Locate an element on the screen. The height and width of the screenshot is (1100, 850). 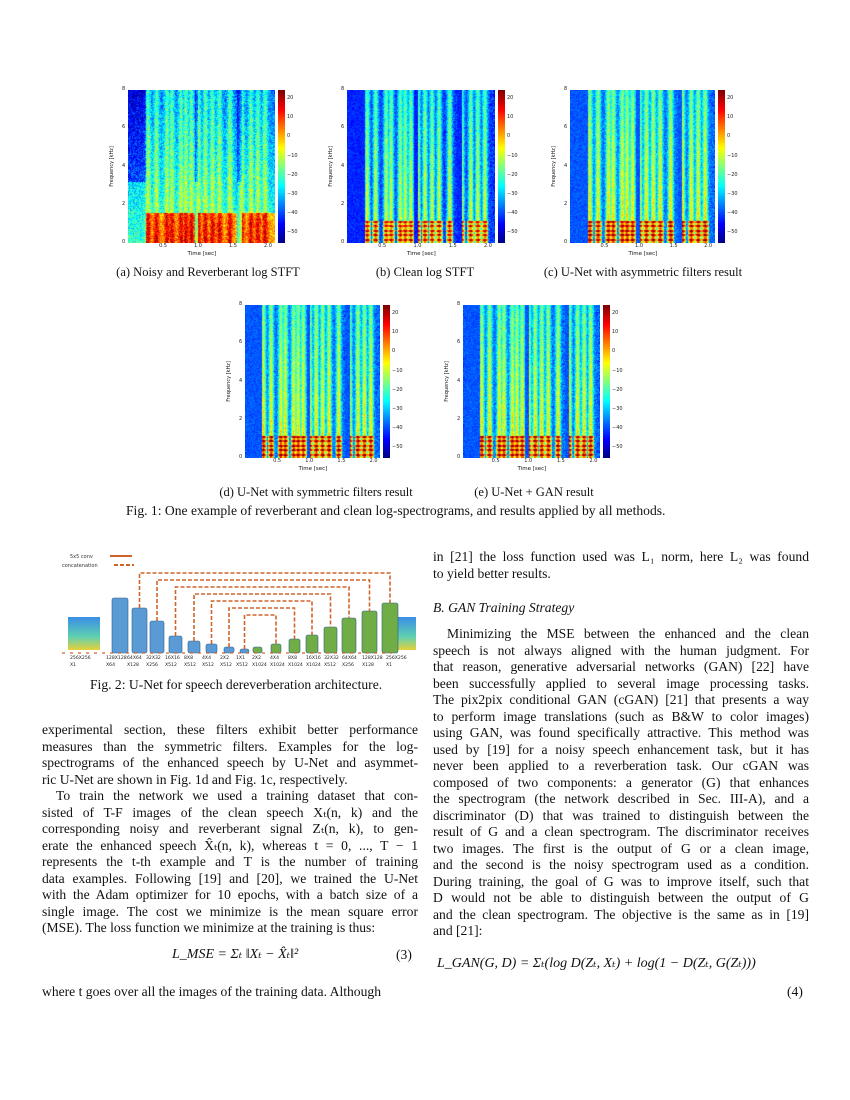
colorbar is located at coordinates (606, 381).